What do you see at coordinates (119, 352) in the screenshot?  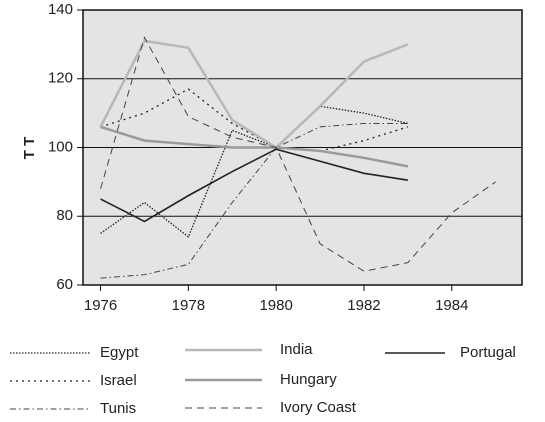 I see `legend-label: Egypt` at bounding box center [119, 352].